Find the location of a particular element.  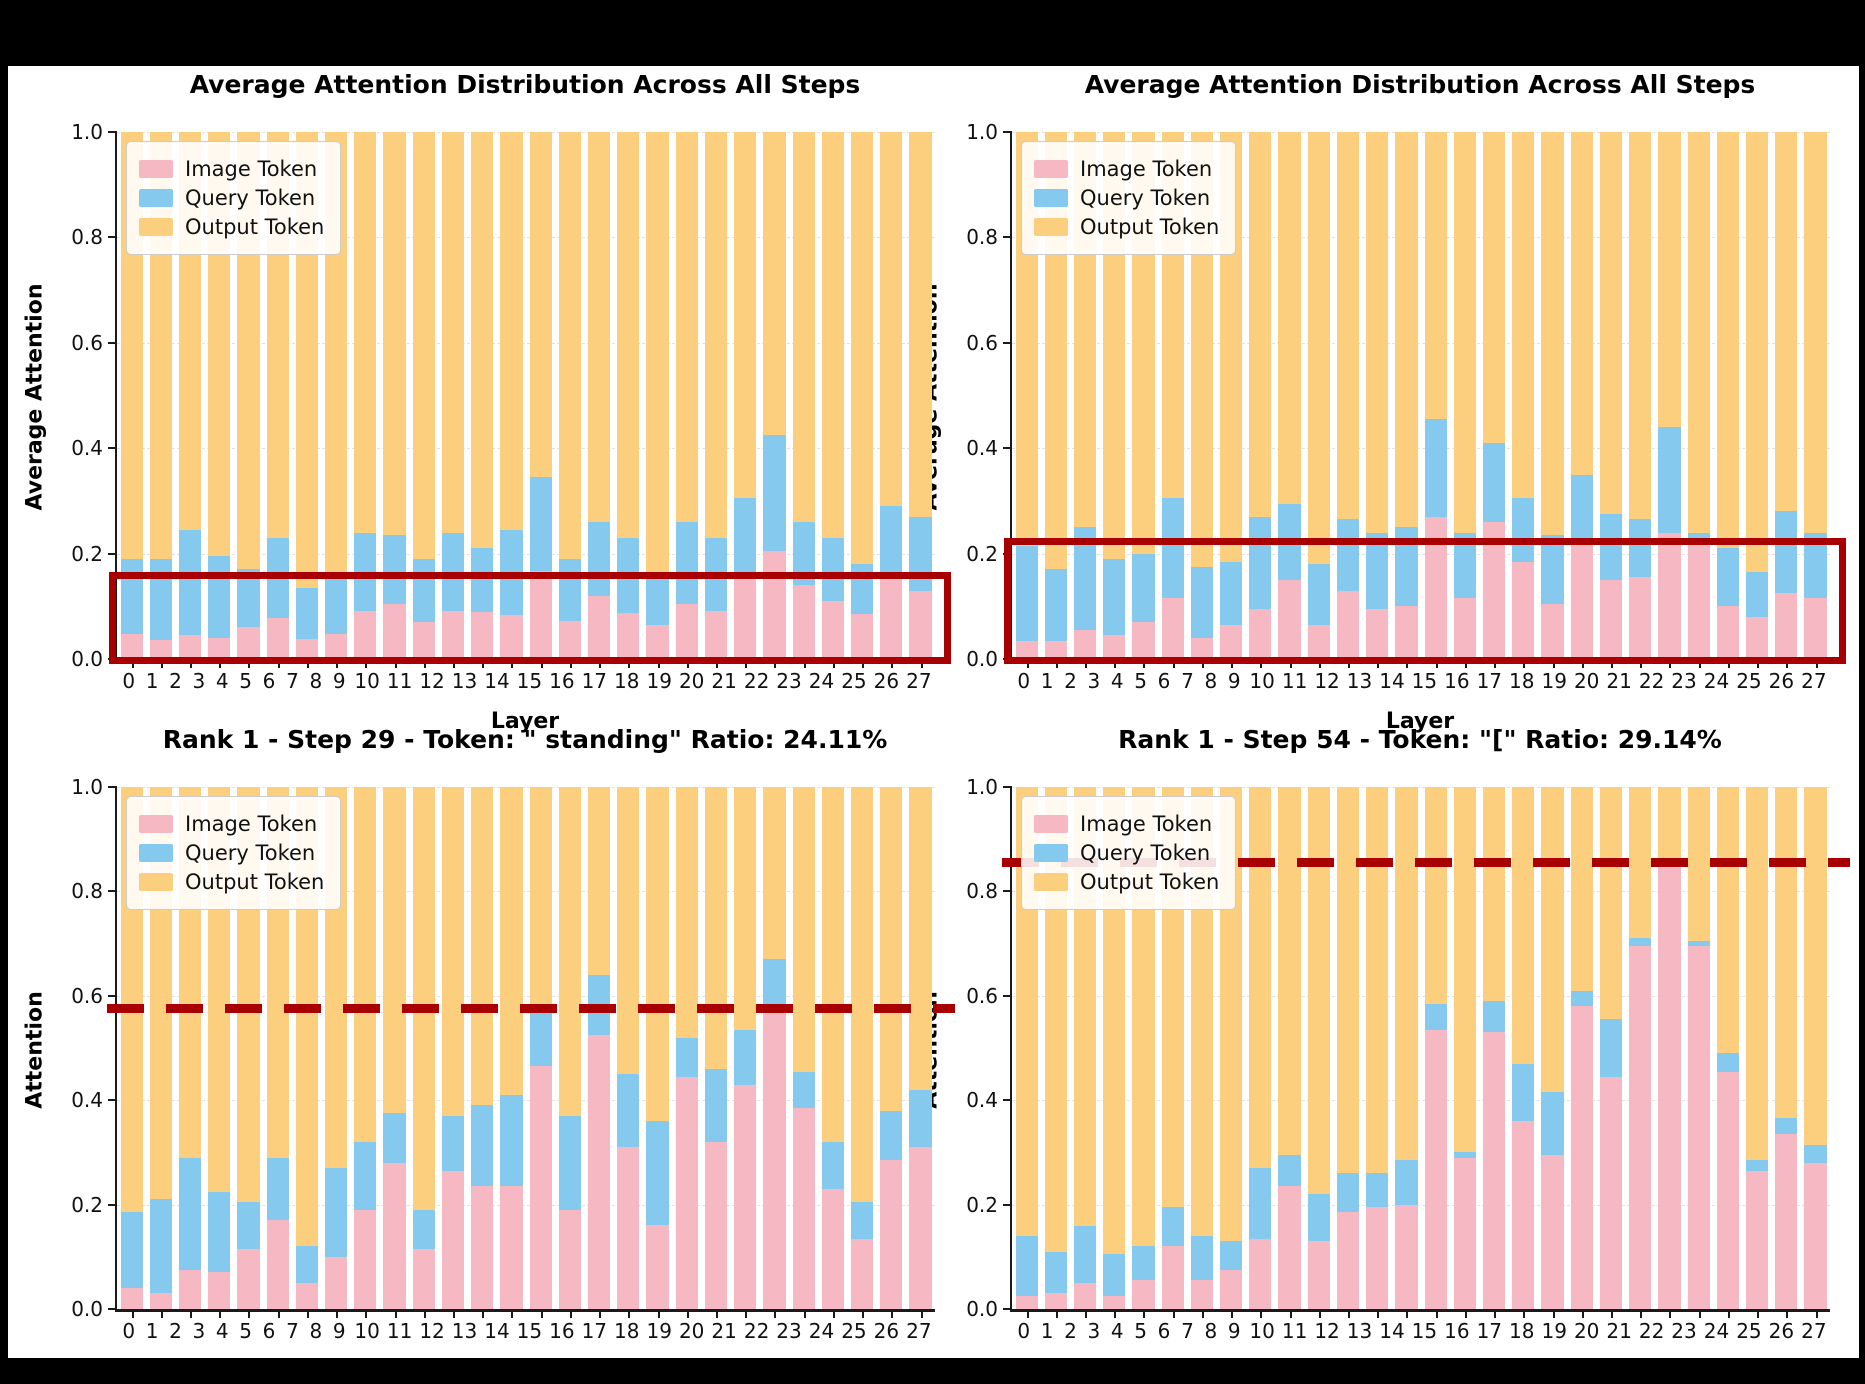

gridline-y-0.6 is located at coordinates (526, 996).